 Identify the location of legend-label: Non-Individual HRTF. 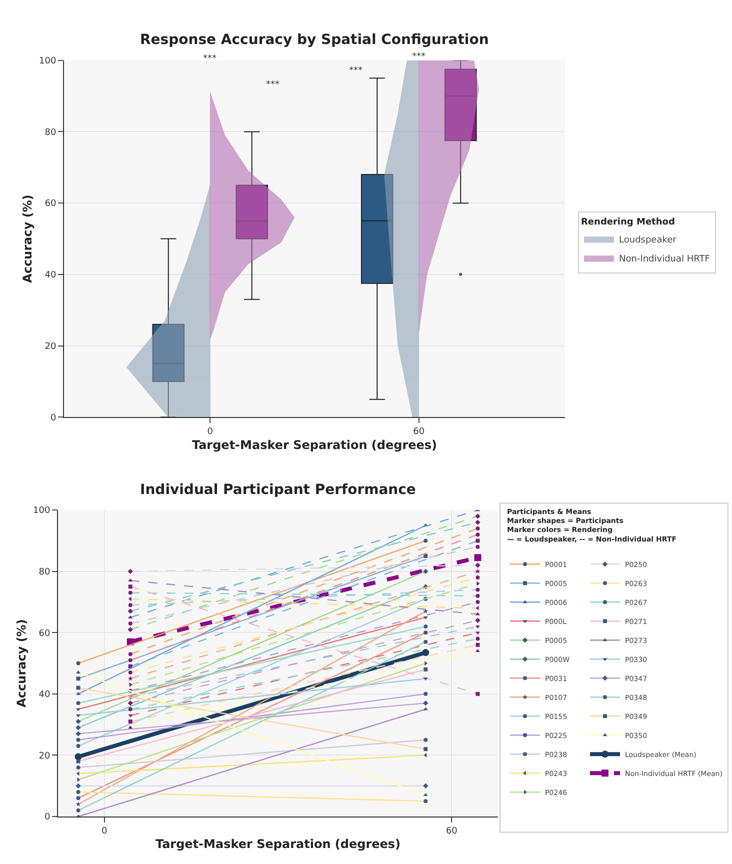
(664, 259).